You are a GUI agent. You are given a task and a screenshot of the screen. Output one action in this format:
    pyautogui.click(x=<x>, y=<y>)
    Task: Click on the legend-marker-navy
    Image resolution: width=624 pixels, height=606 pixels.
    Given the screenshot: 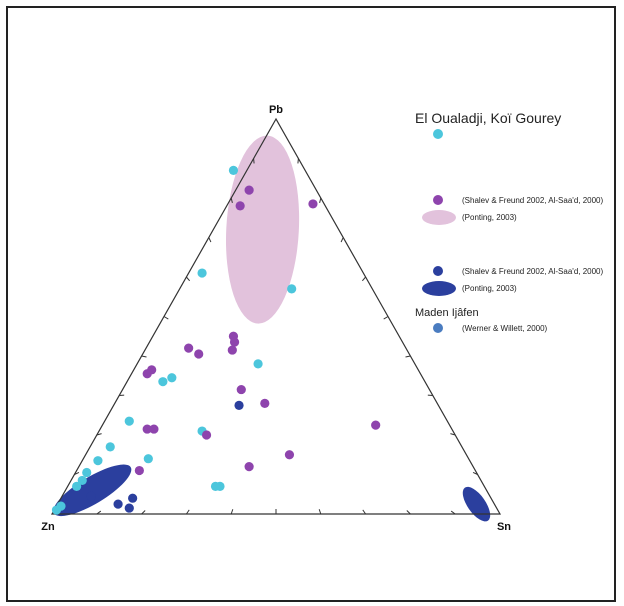 What is the action you would take?
    pyautogui.click(x=438, y=271)
    